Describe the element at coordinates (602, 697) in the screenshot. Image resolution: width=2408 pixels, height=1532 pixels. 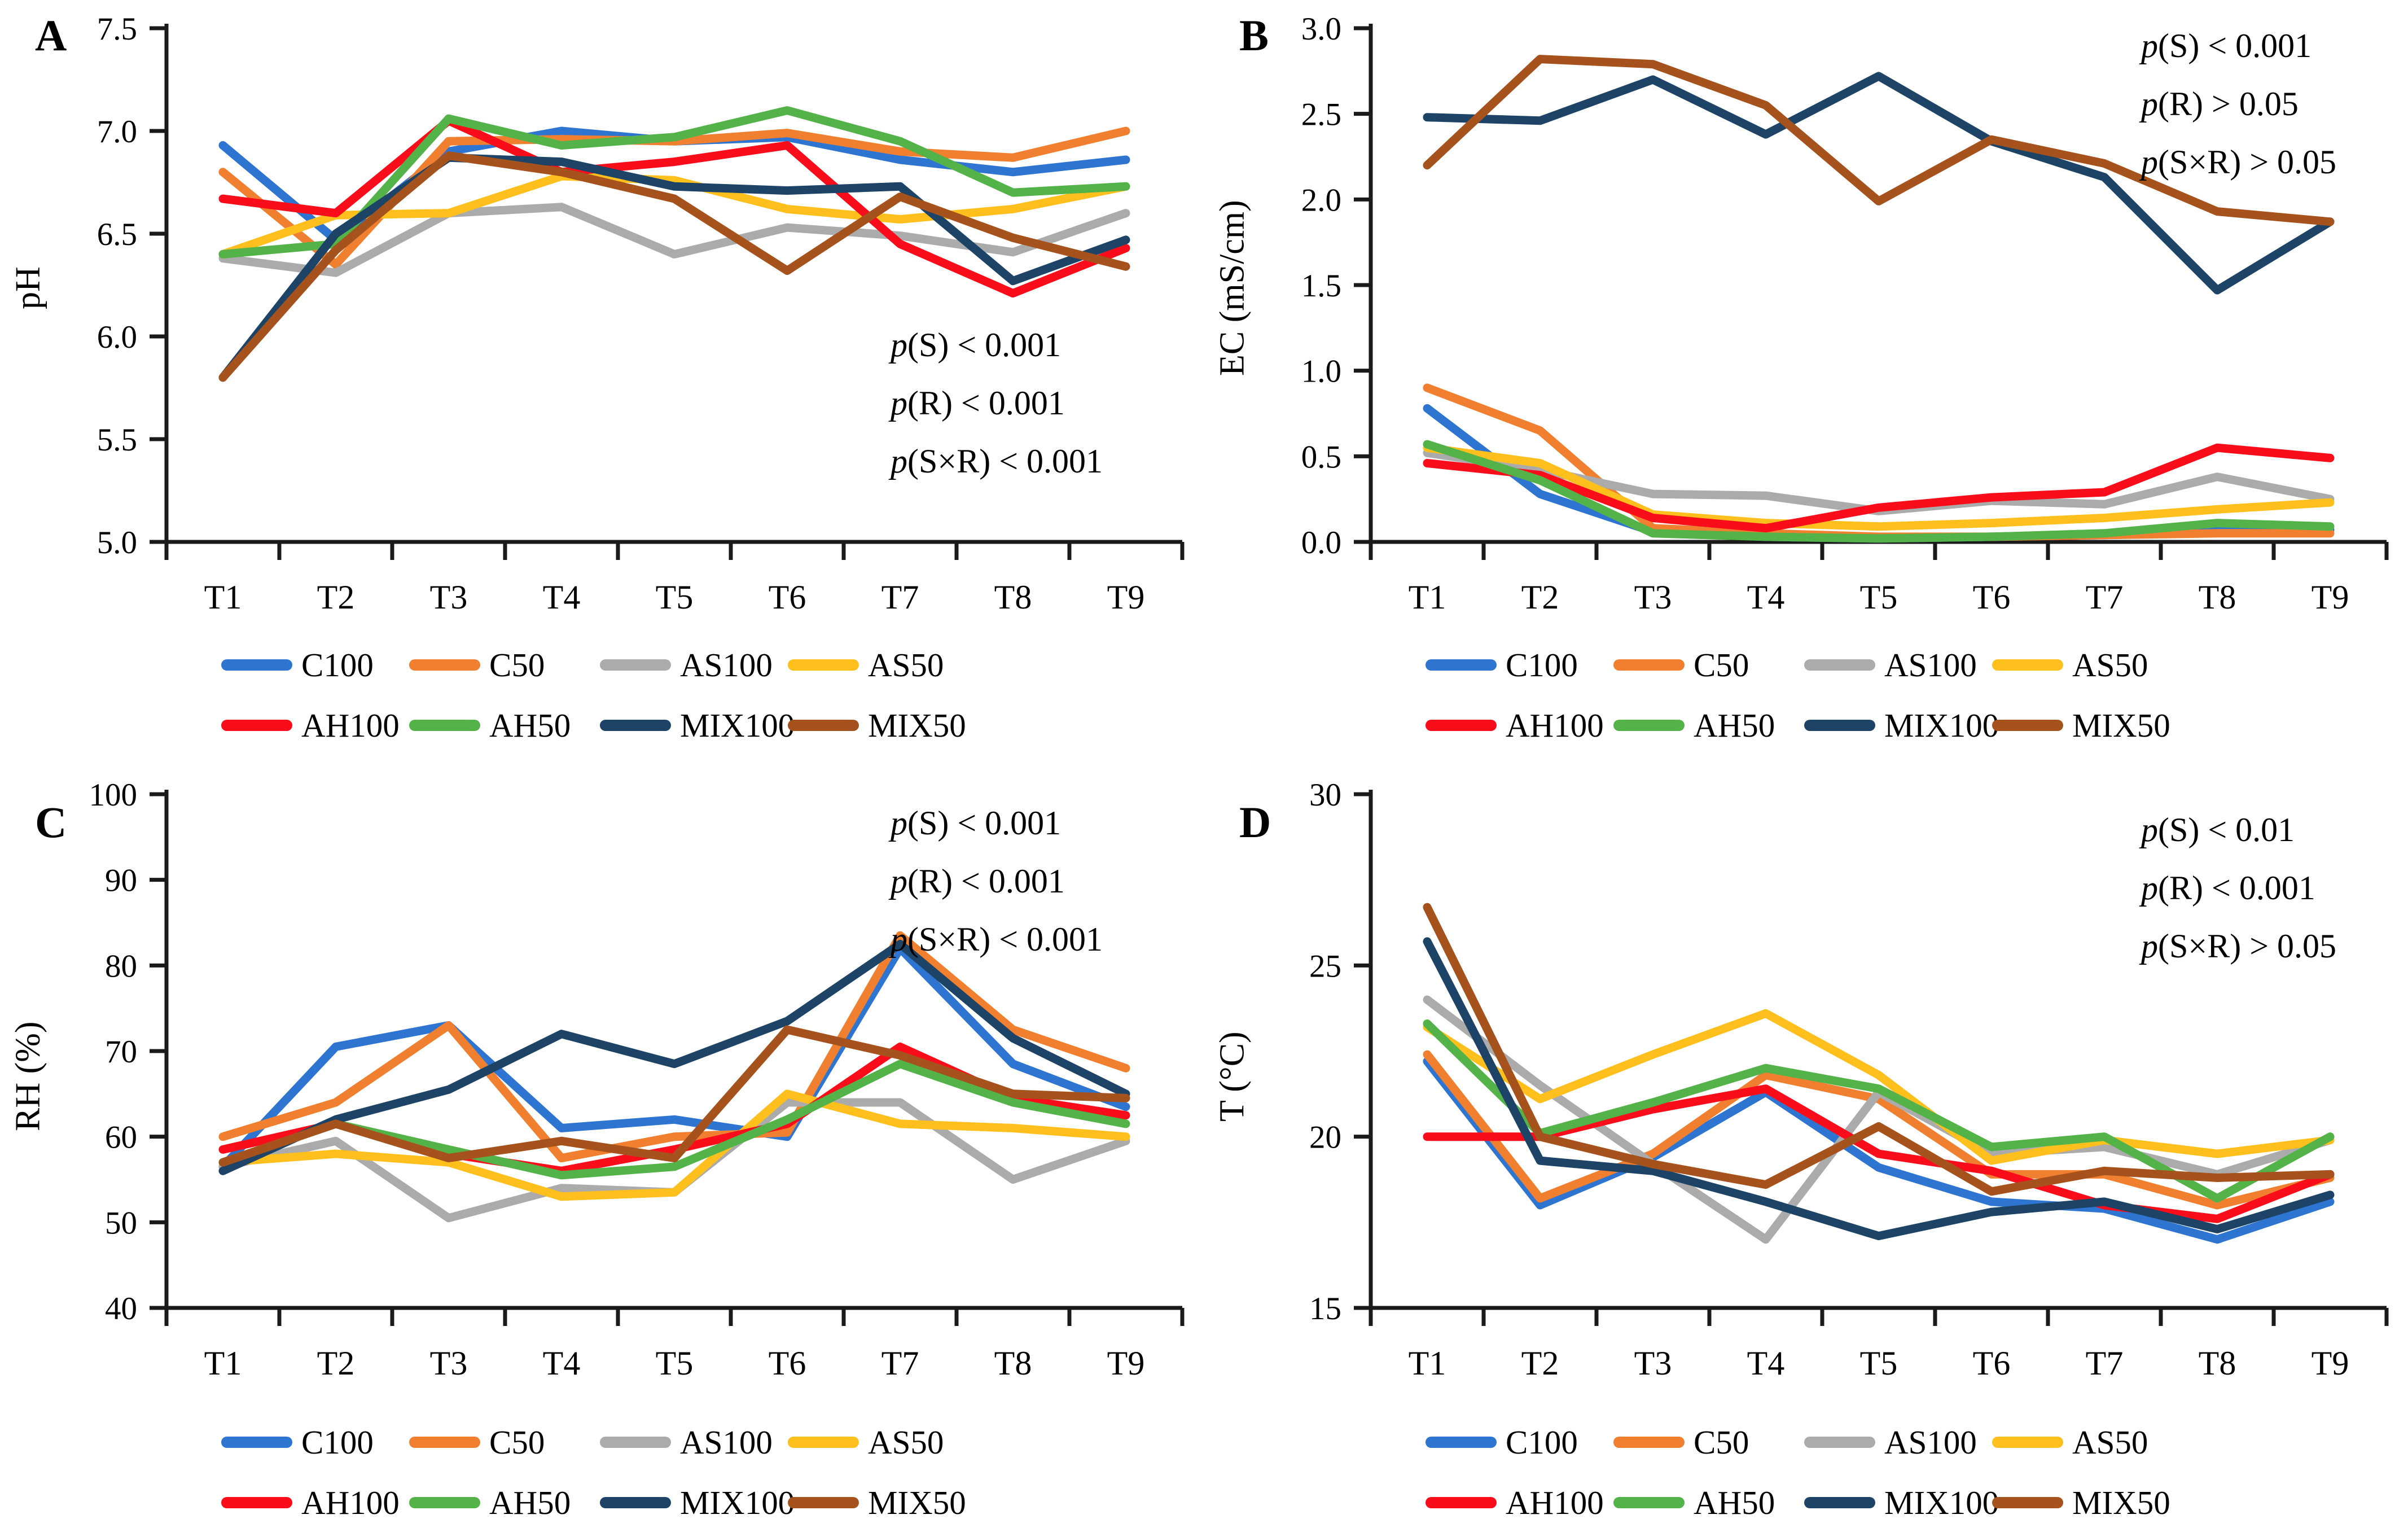
I see `chart-legend: C100 C50 AS100 AS50 AH100 AH50 MIX100 MIX50` at that location.